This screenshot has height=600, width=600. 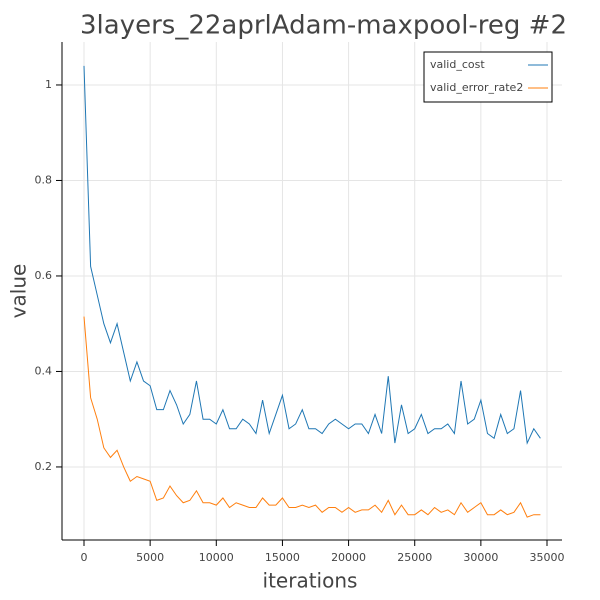 What do you see at coordinates (480, 557) in the screenshot?
I see `x-tick-label: 30000` at bounding box center [480, 557].